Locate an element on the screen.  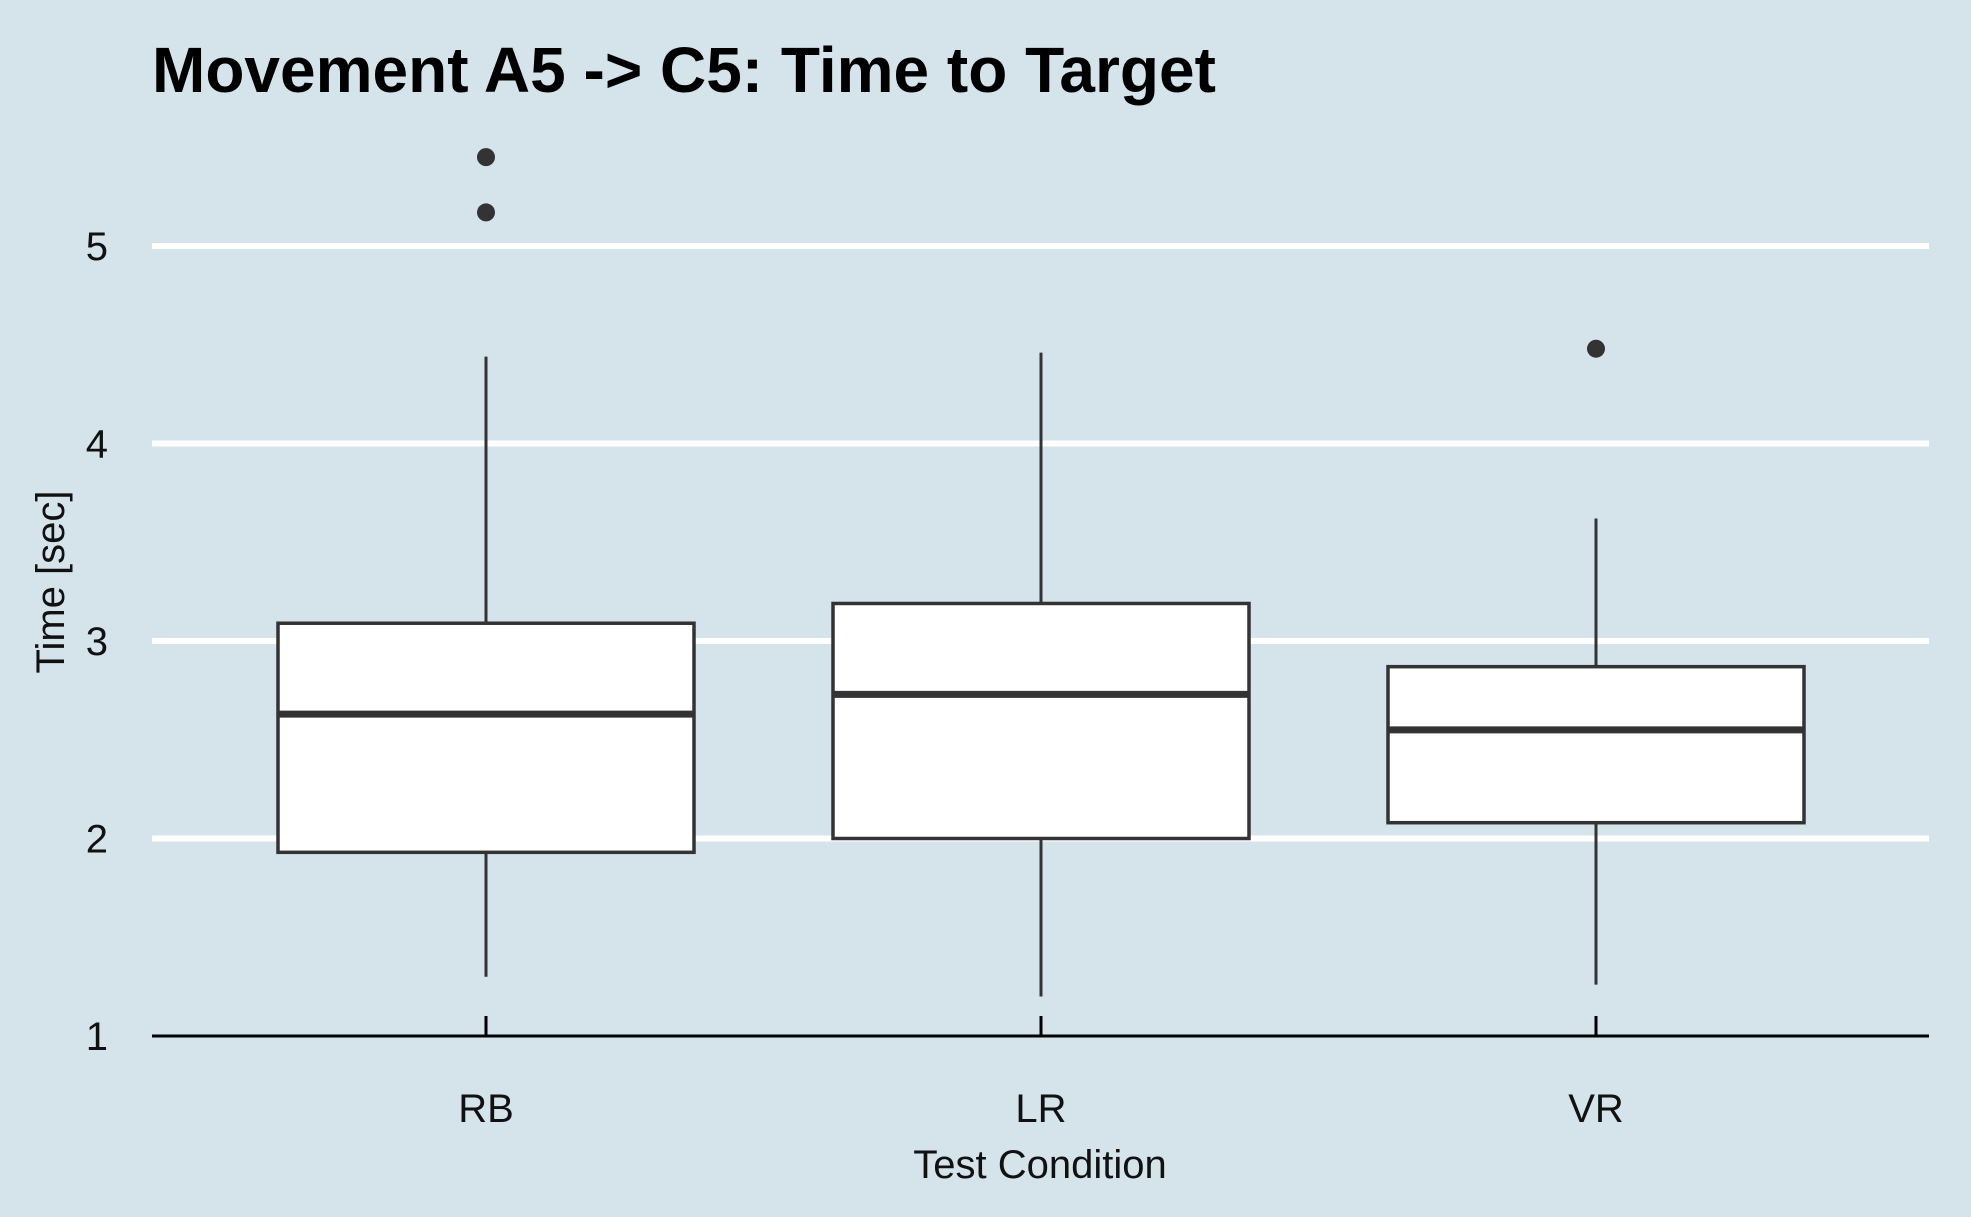
y-tick-label: 1 is located at coordinates (97, 1037).